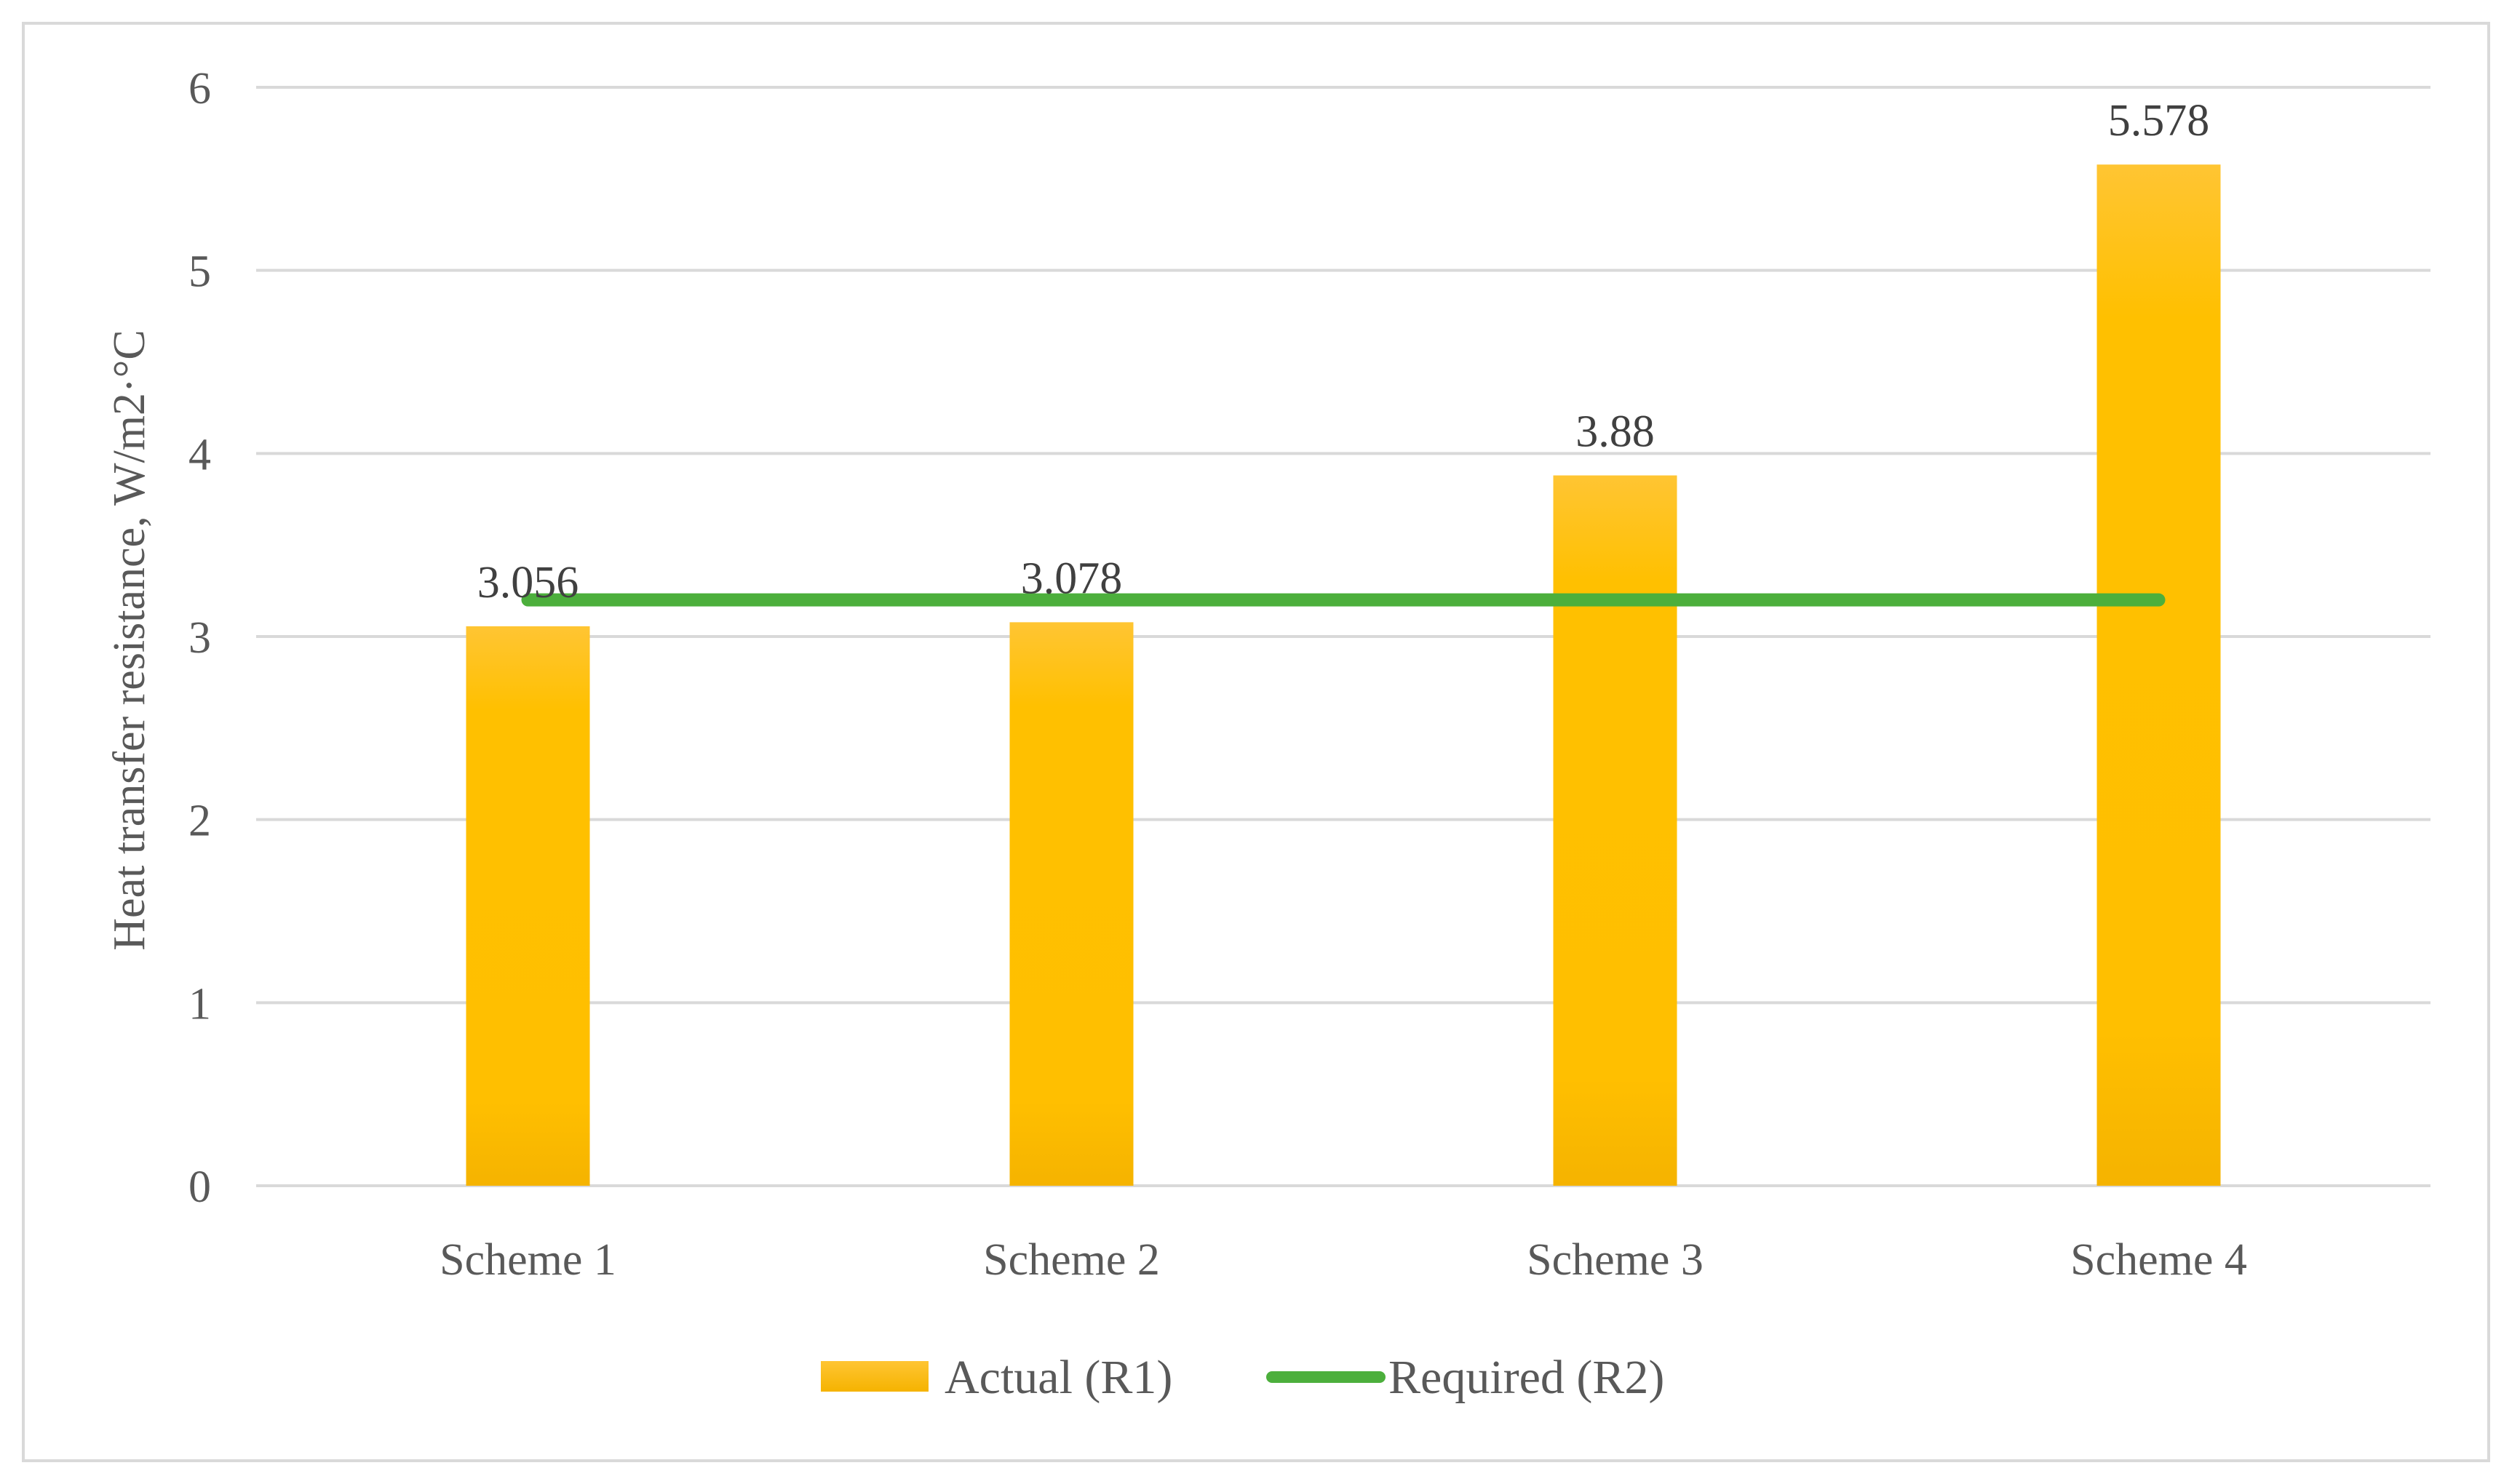  I want to click on legend-label-required: Required (R2), so click(1526, 1377).